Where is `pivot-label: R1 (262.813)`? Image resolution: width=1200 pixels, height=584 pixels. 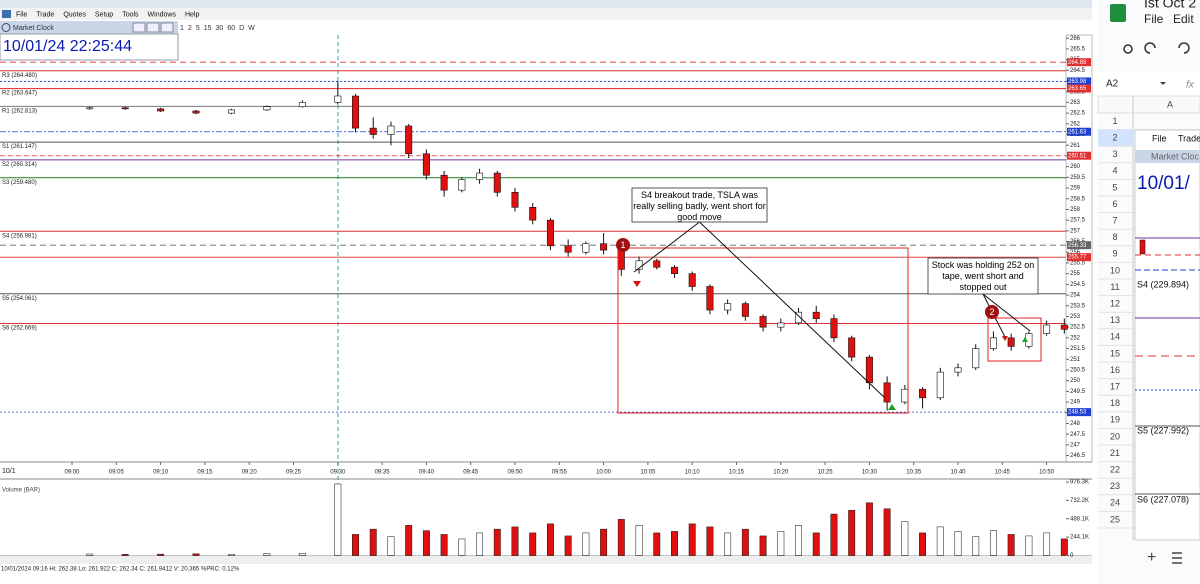 pivot-label: R1 (262.813) is located at coordinates (19, 112).